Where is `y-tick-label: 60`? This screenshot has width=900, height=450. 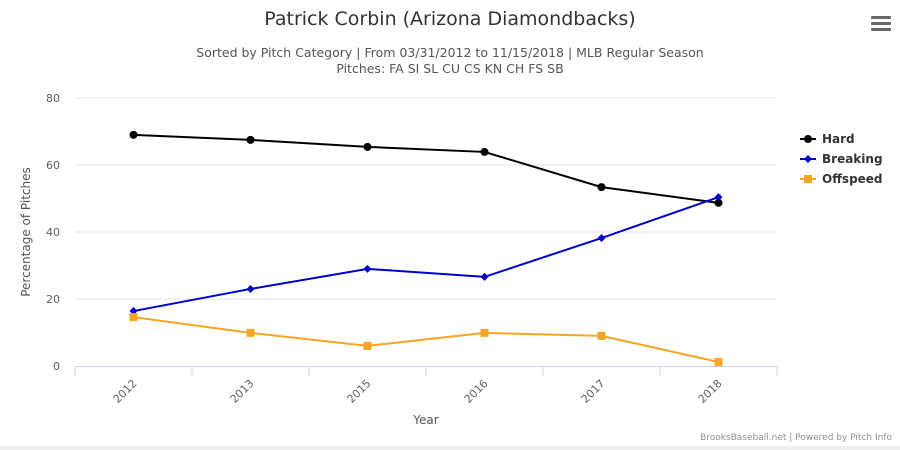 y-tick-label: 60 is located at coordinates (53, 165).